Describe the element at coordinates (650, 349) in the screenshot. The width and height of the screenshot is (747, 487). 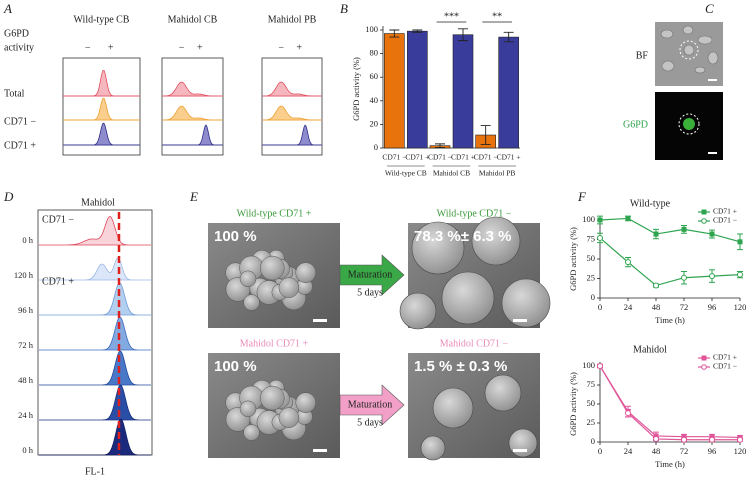
I see `chart-title: Mahidol` at that location.